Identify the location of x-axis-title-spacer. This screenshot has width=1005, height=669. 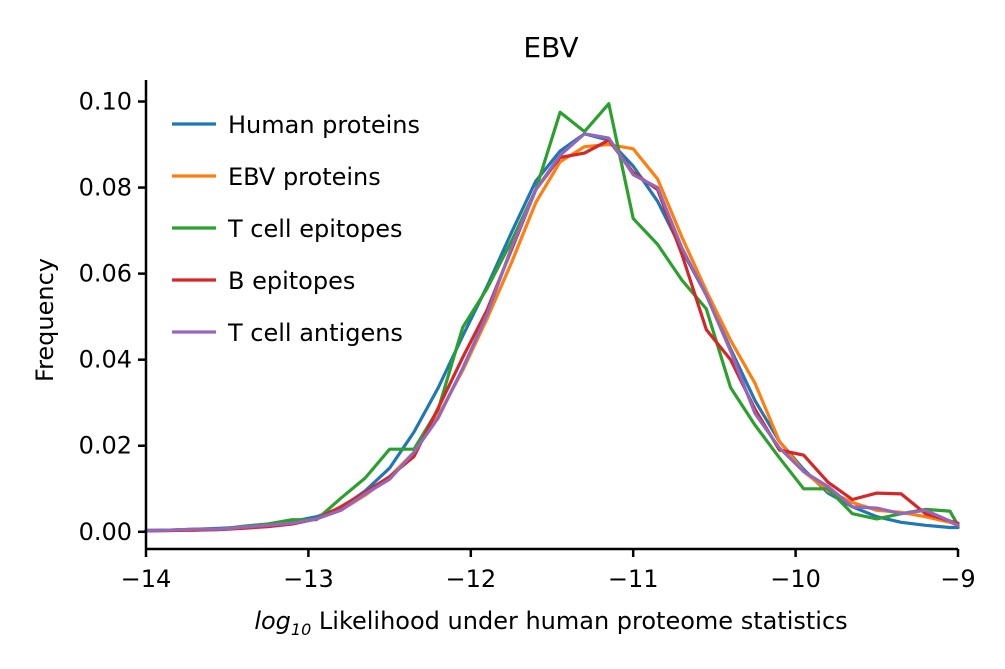
(315, 621).